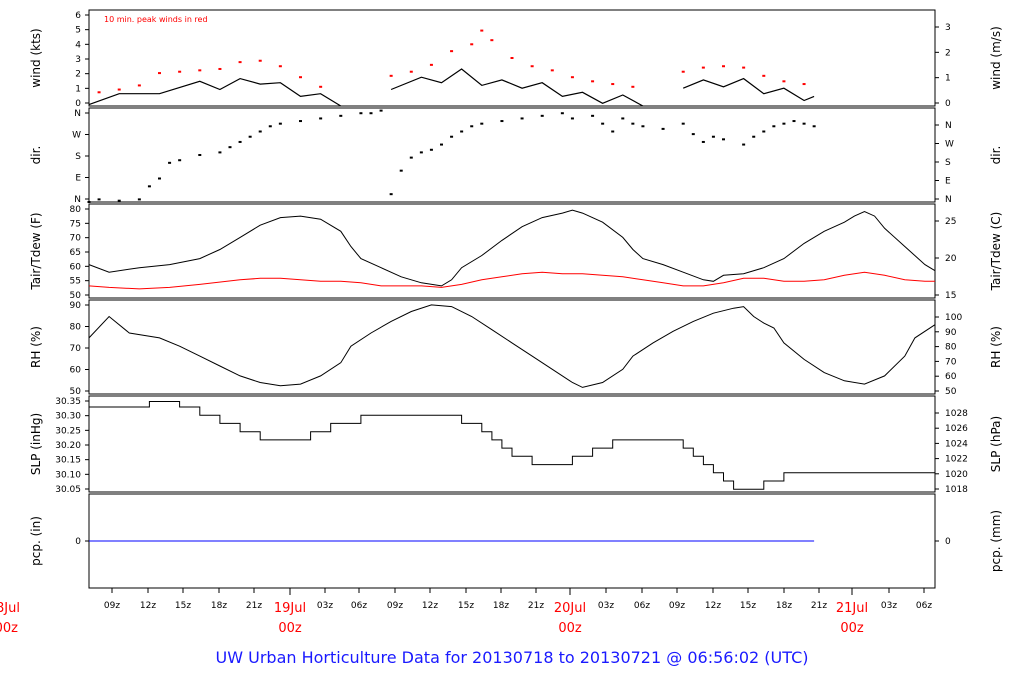  I want to click on tick-label-left: 3, so click(78, 60).